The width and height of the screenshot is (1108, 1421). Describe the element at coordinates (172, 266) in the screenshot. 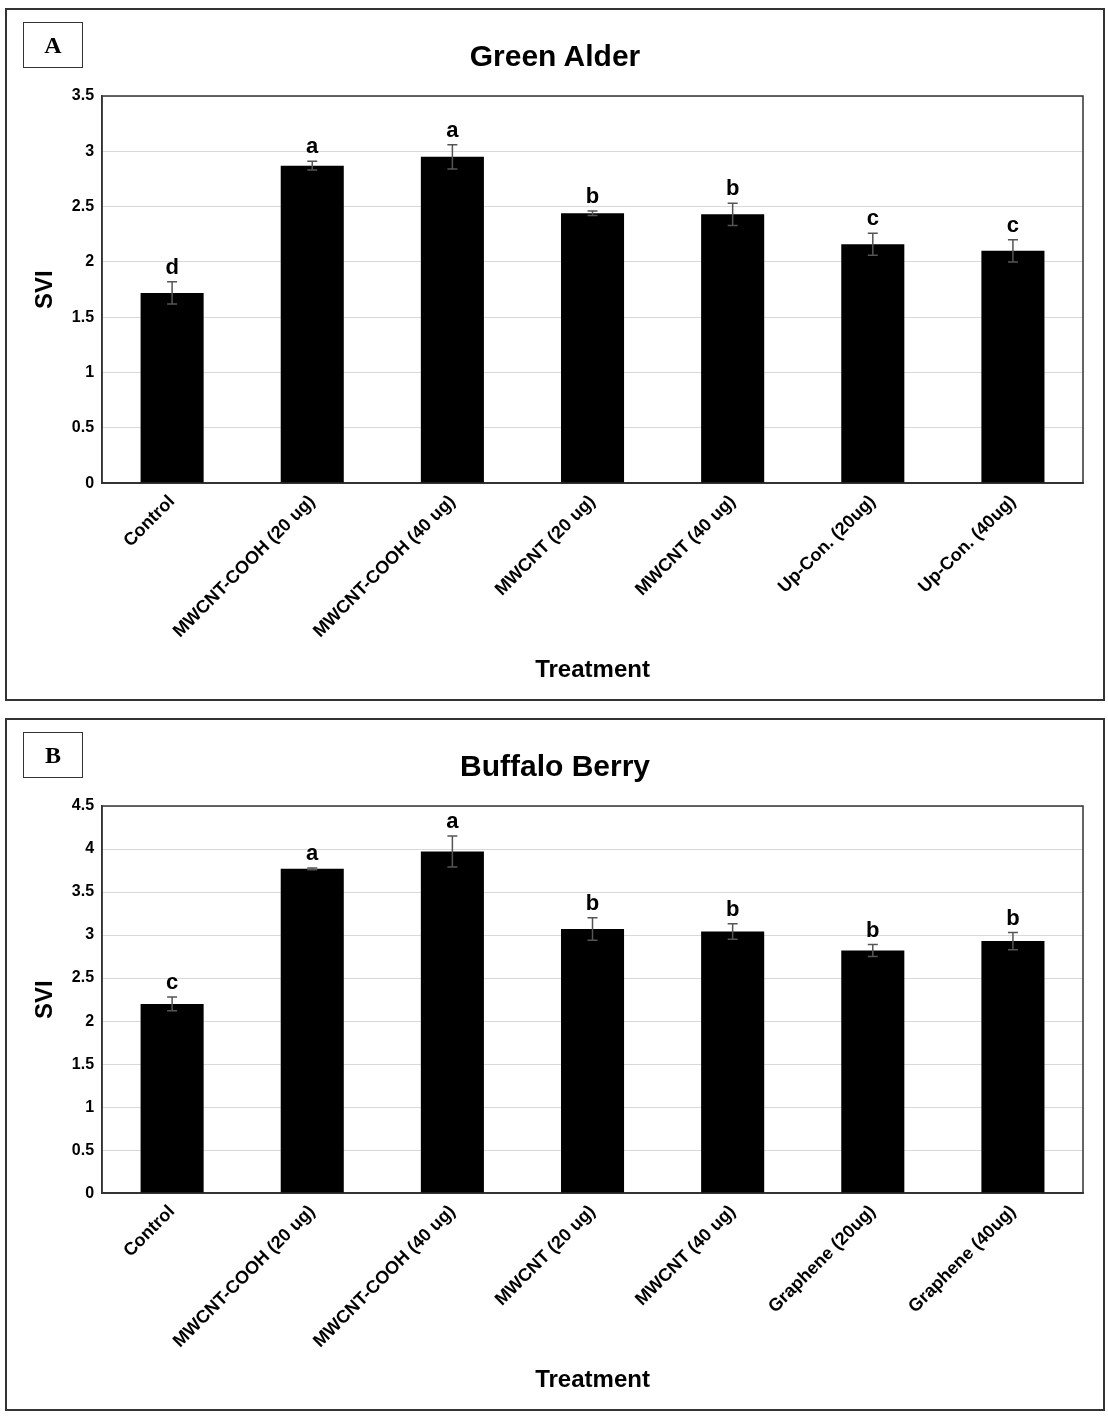

I see `annotation: d` at that location.